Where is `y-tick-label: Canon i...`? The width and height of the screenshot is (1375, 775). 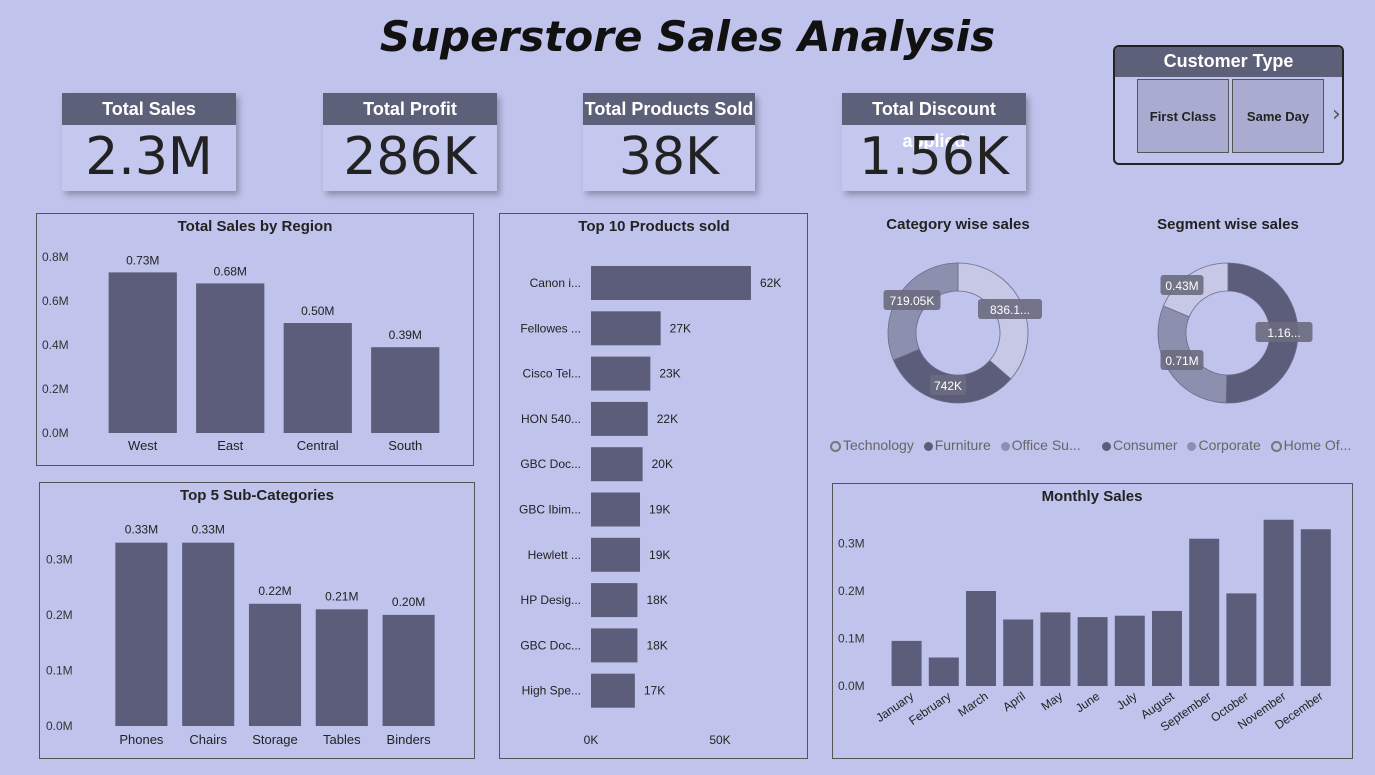 y-tick-label: Canon i... is located at coordinates (555, 283).